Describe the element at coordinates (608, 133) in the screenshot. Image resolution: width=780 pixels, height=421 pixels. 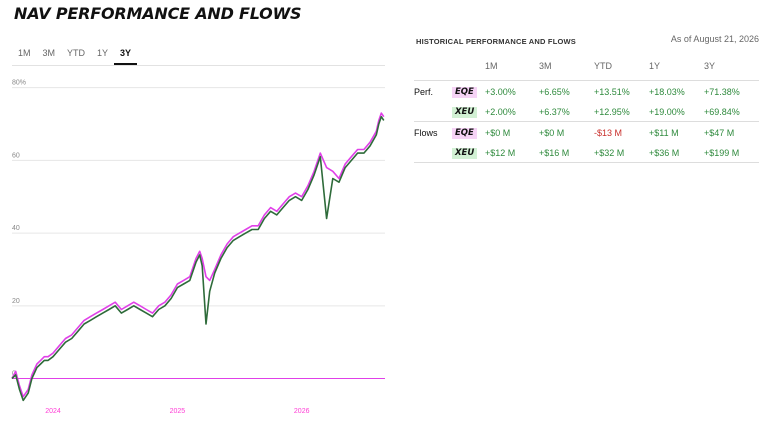
I see `table-cell: -$13 M` at that location.